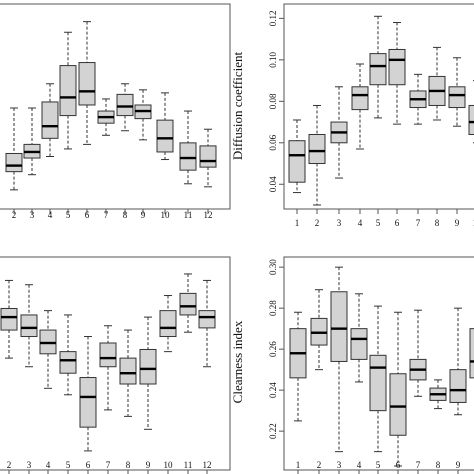 This screenshot has width=474, height=474. Describe the element at coordinates (273, 18) in the screenshot. I see `y-tick-label: 0.12` at that location.